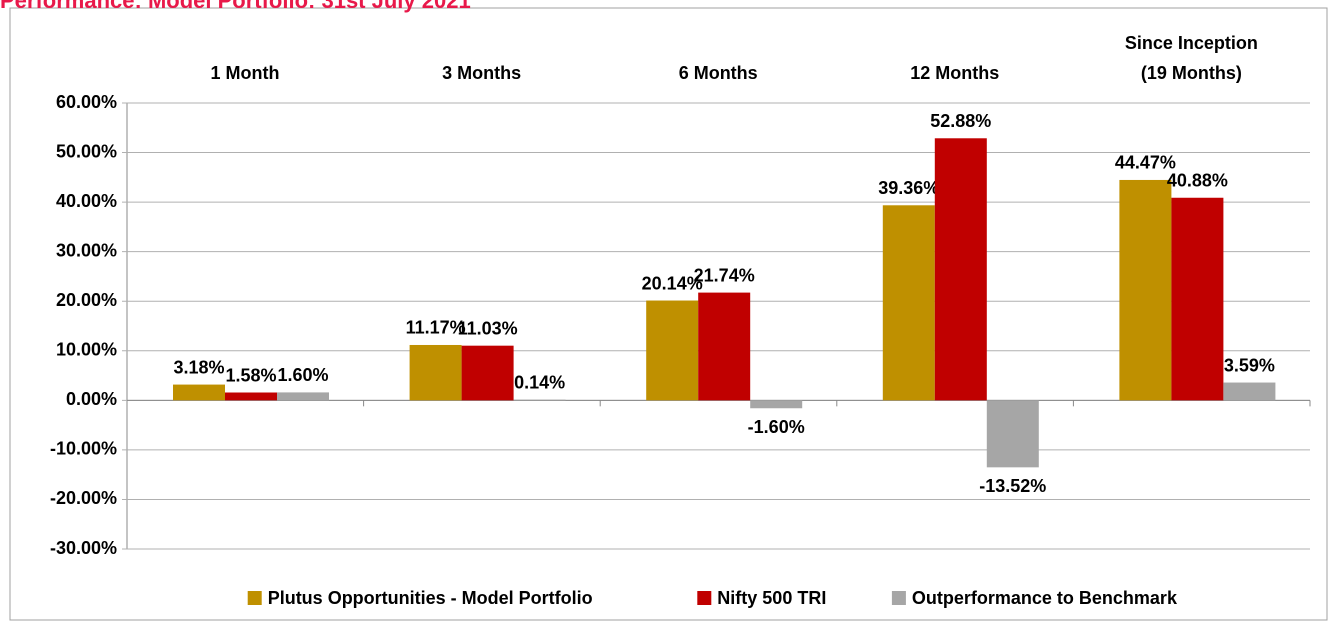 This screenshot has height=621, width=1328. I want to click on y-tick-label: 50.00%, so click(86, 151).